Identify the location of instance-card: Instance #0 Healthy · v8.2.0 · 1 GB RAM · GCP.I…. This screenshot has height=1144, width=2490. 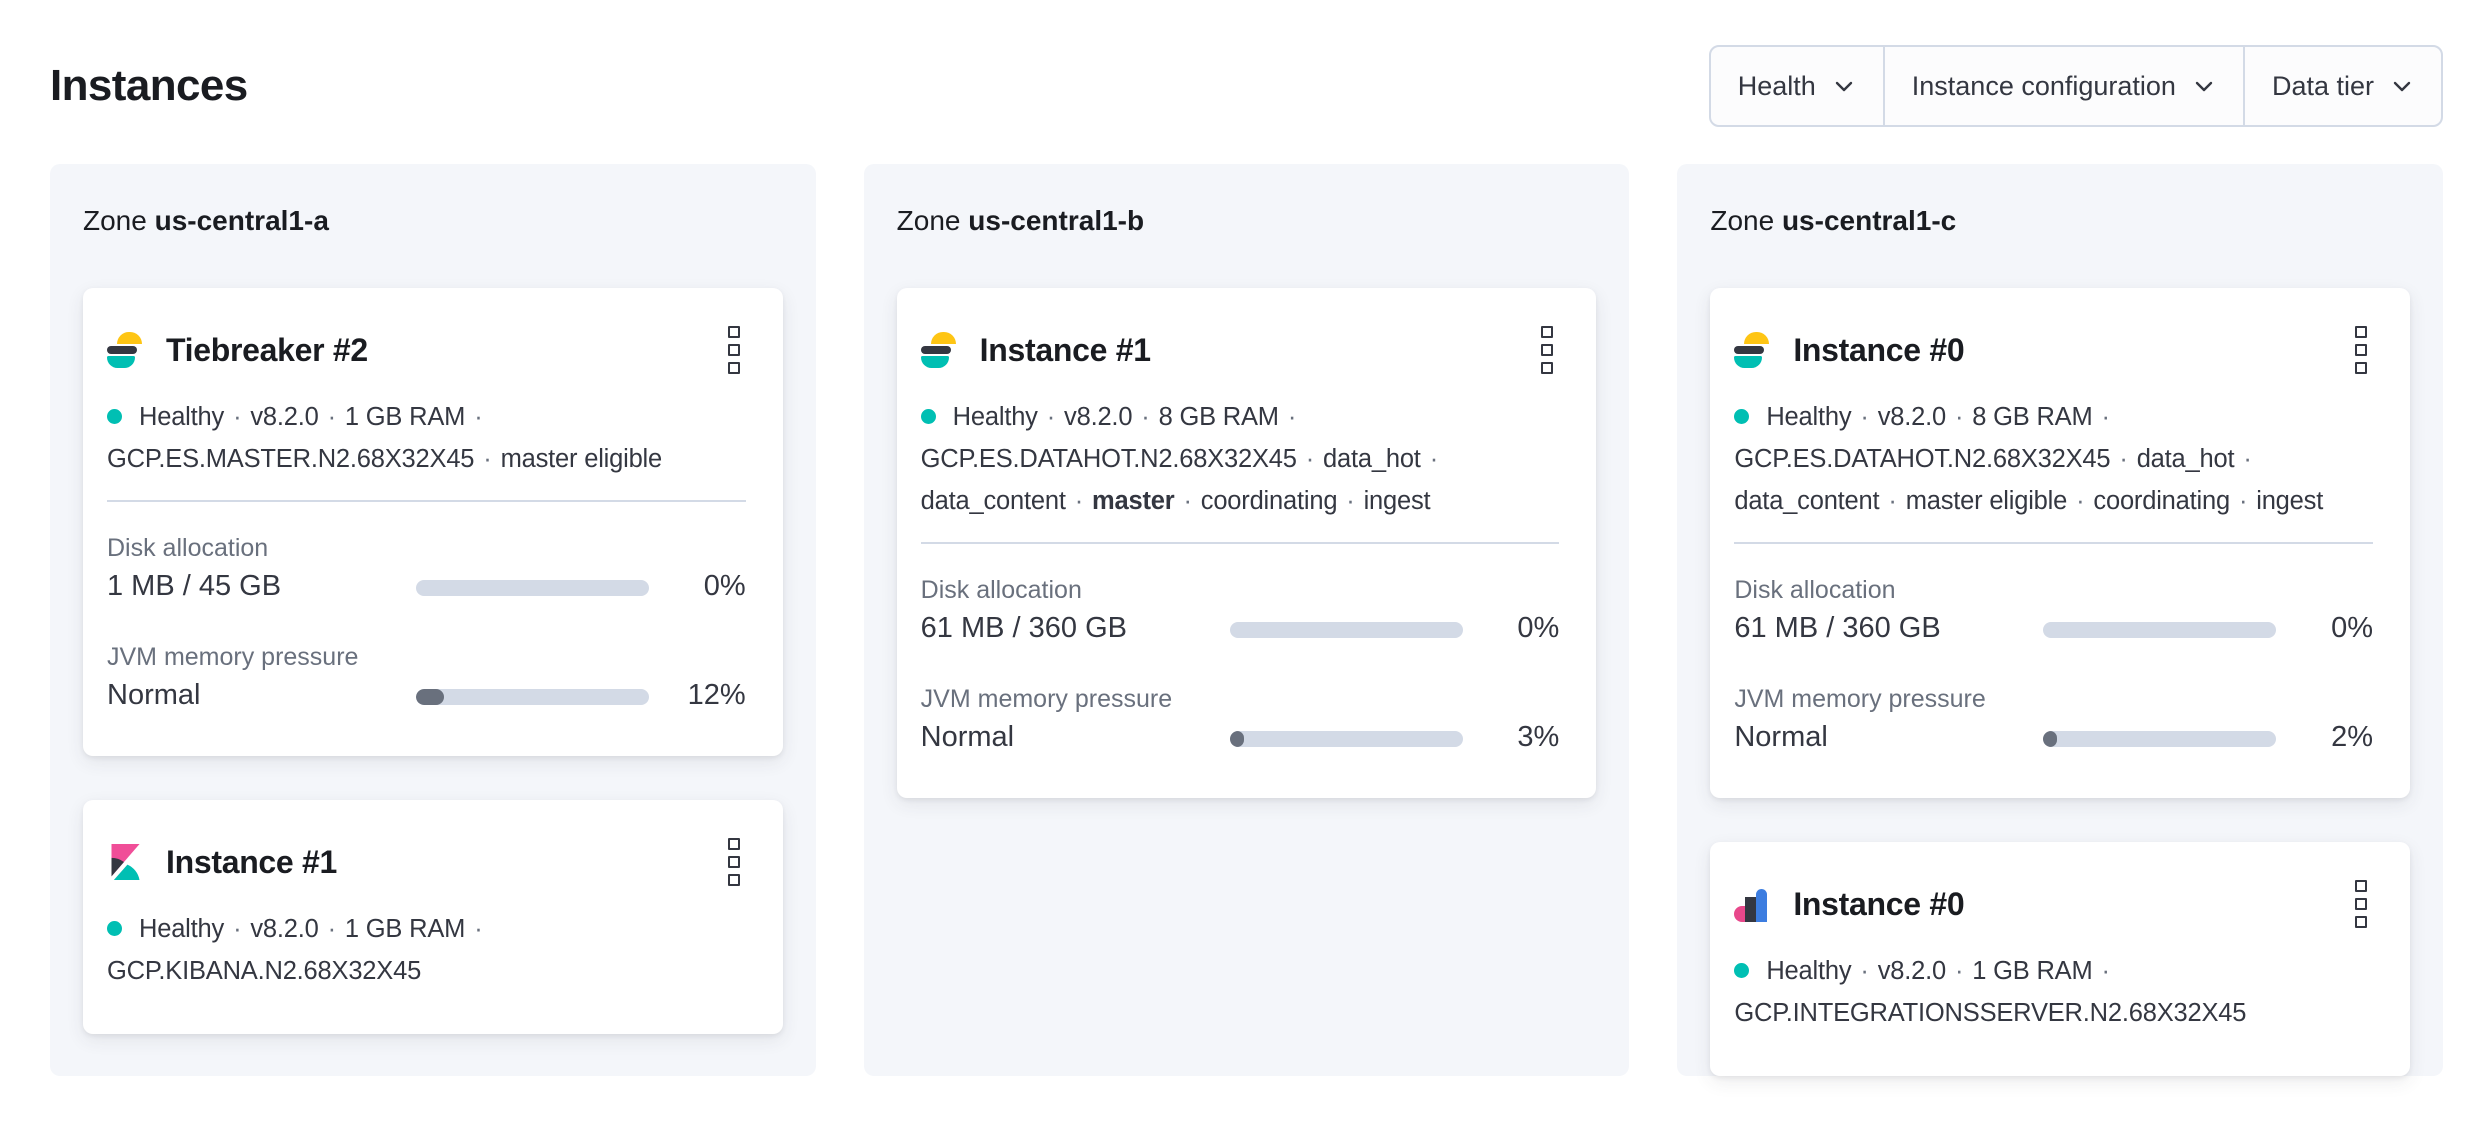
(2060, 959).